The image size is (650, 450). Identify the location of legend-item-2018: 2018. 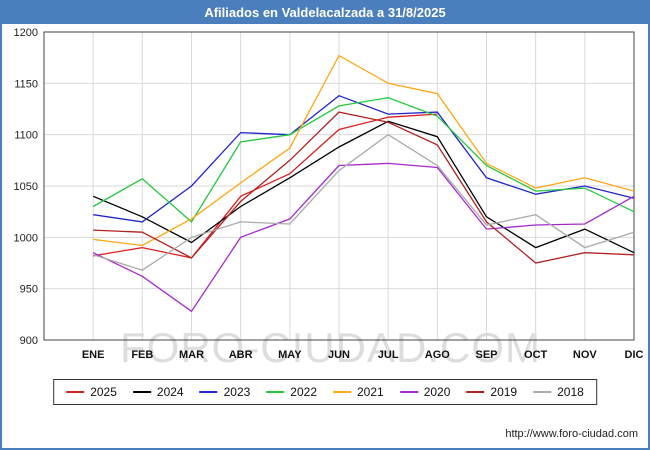
(558, 392).